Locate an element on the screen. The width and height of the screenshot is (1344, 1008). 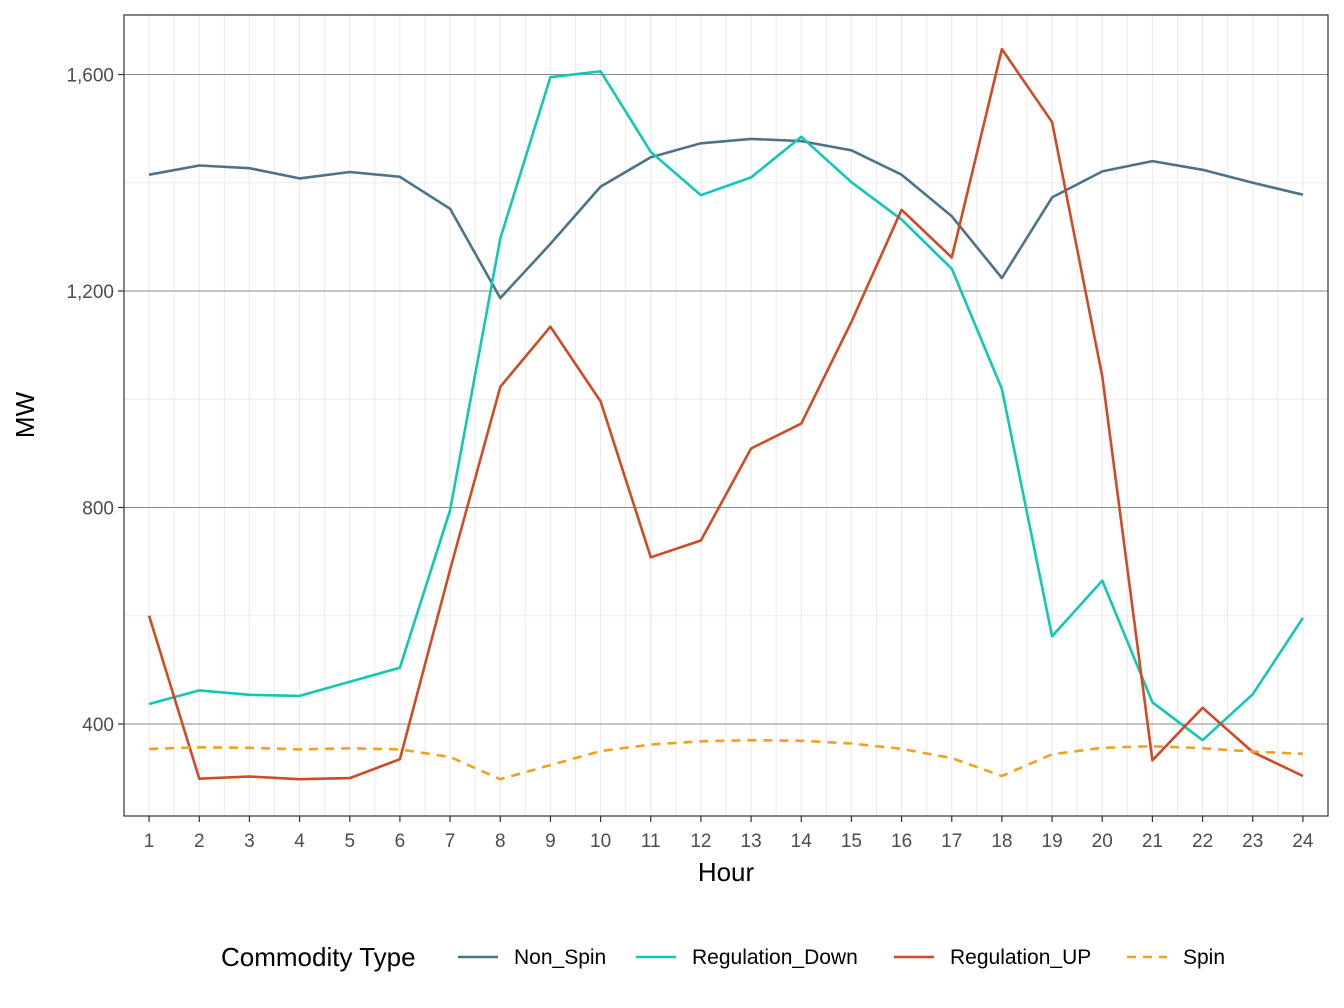
x-tick-label: 1 is located at coordinates (149, 841).